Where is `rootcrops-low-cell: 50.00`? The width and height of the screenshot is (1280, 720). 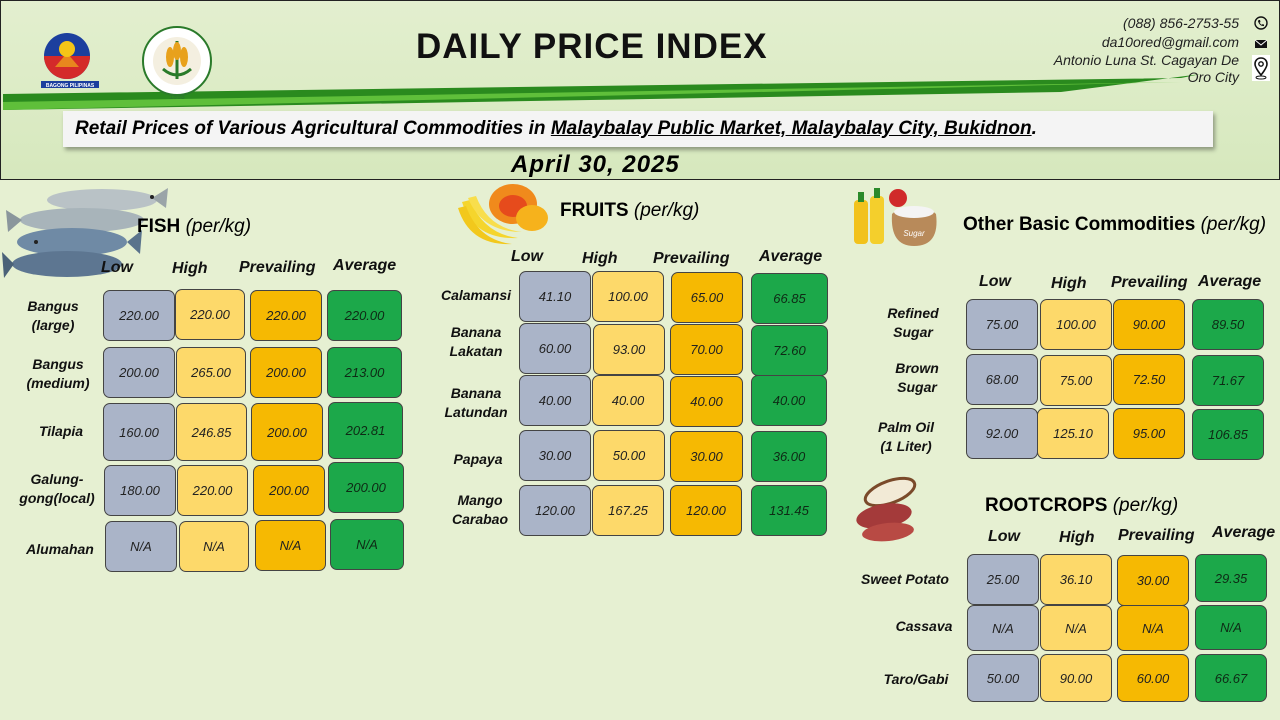 rootcrops-low-cell: 50.00 is located at coordinates (1003, 678).